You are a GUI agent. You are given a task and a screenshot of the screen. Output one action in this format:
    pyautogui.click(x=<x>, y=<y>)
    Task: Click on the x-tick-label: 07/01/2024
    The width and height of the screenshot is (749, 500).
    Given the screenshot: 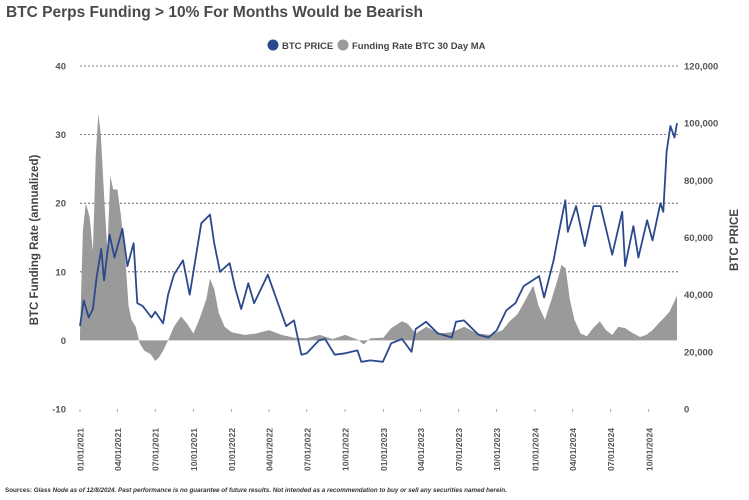 What is the action you would take?
    pyautogui.click(x=611, y=449)
    